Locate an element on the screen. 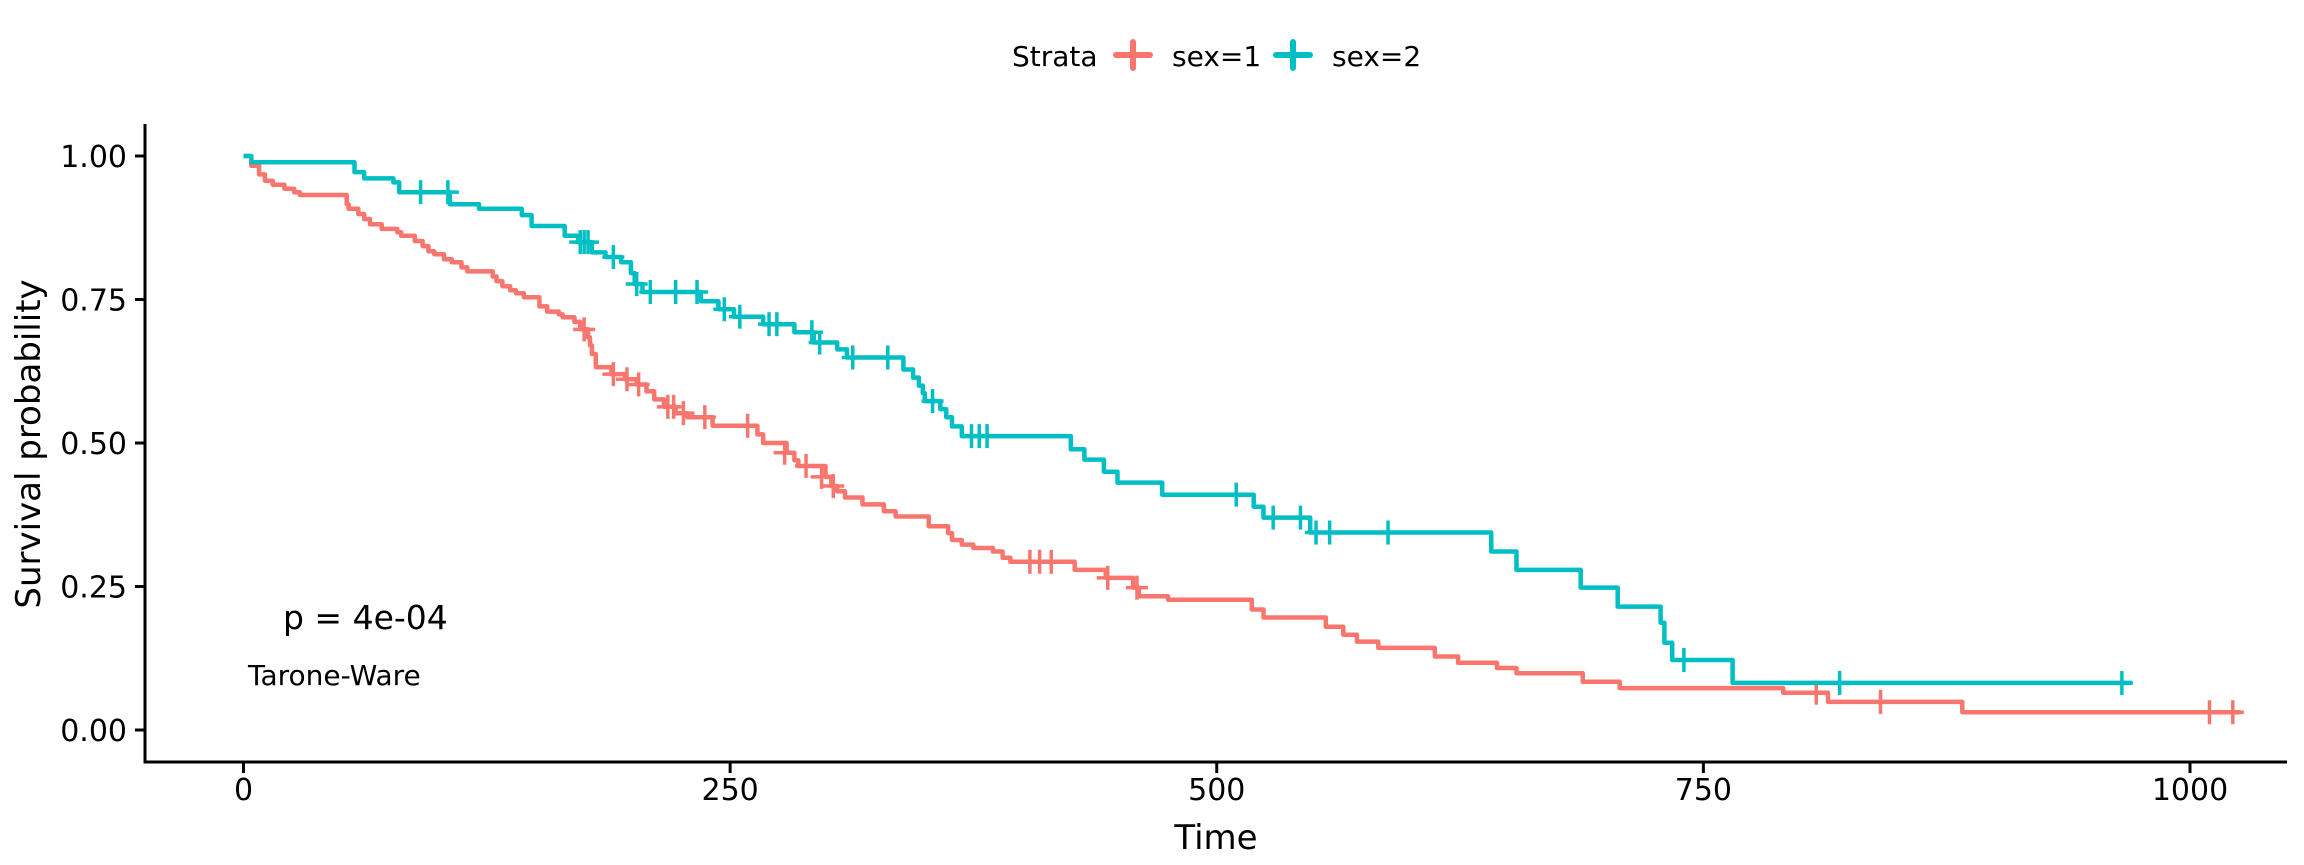  annotations: p = 4e-04 Tarone-Ware is located at coordinates (347, 645).